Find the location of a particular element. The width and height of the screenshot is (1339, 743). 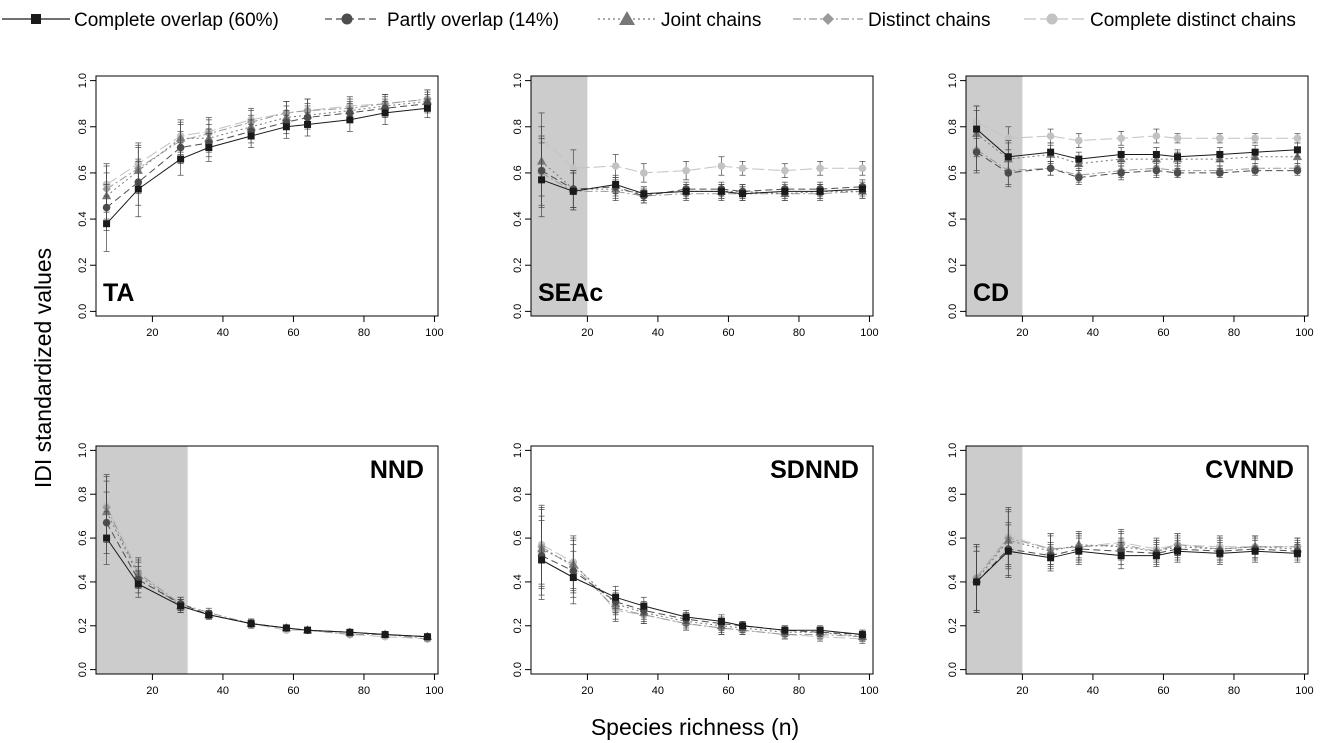

legend-label: Complete overlap (60%) is located at coordinates (176, 20).